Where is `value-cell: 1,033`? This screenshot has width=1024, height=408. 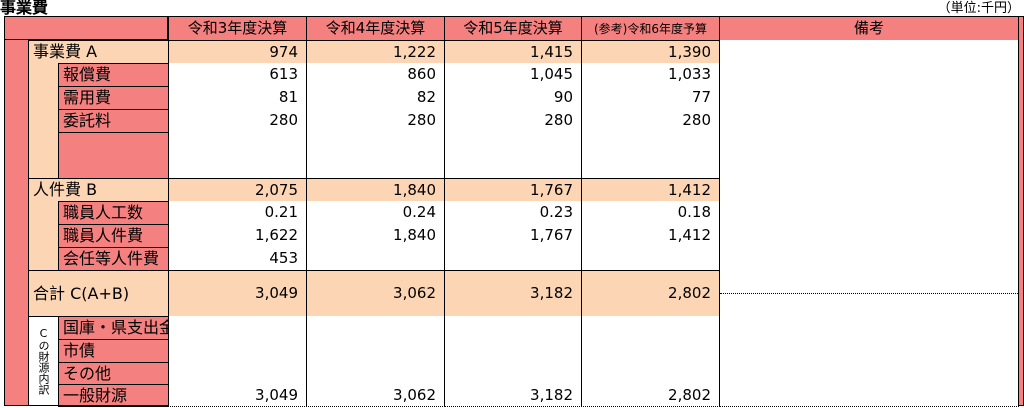 value-cell: 1,033 is located at coordinates (650, 75).